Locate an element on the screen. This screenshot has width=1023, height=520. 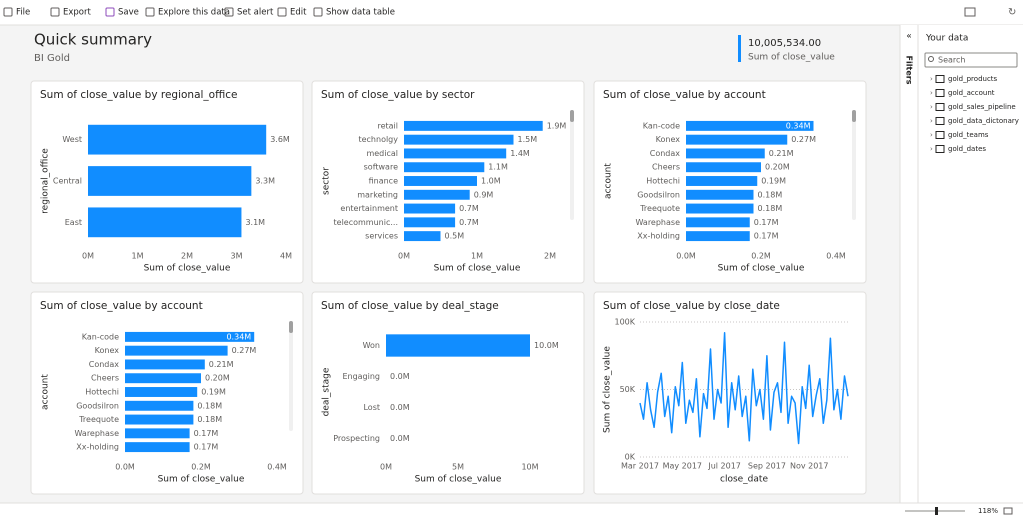
y-tick-label: 100K is located at coordinates (624, 322).